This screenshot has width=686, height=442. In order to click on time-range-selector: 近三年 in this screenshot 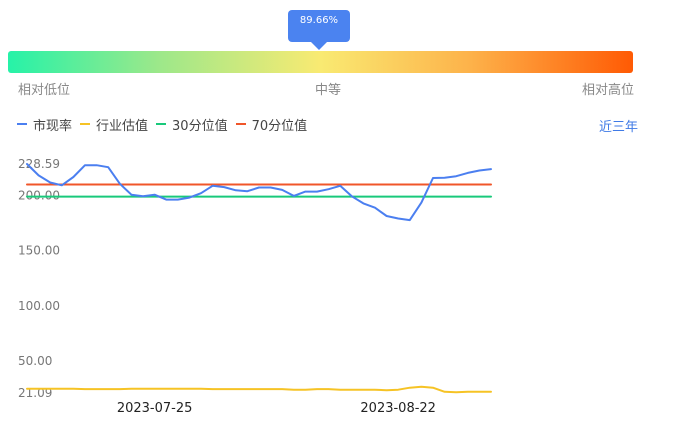, I will do `click(619, 127)`.